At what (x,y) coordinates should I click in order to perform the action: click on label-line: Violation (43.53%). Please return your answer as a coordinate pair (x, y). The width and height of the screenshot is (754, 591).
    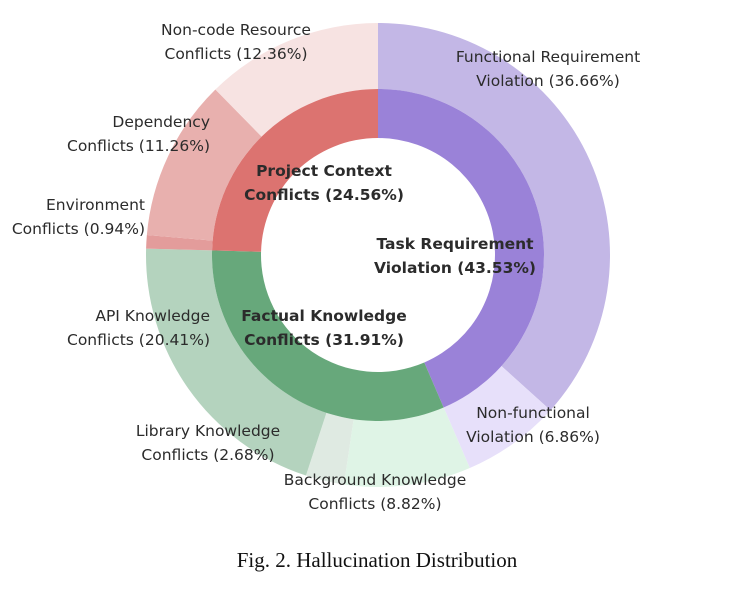
    Looking at the image, I should click on (455, 268).